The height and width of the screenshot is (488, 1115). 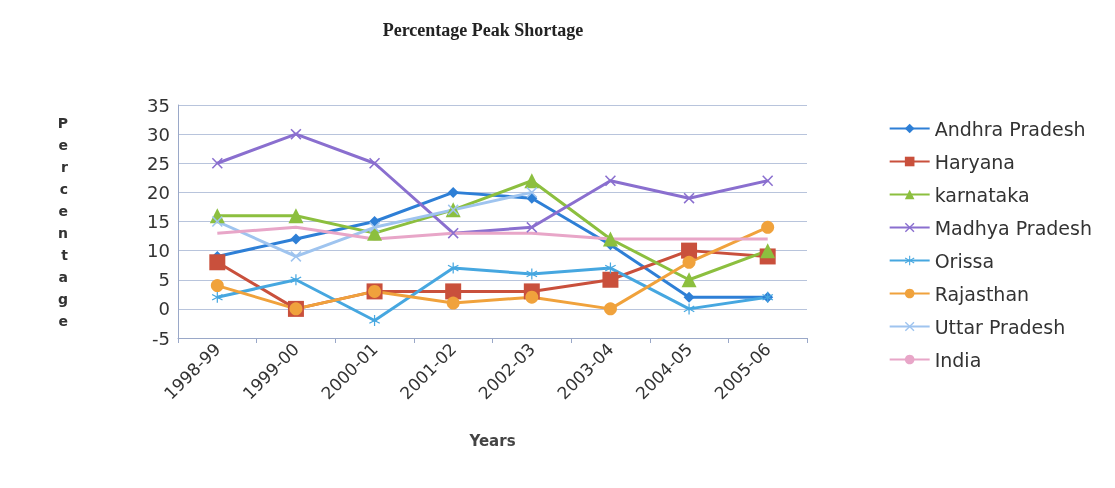 What do you see at coordinates (483, 30) in the screenshot?
I see `chart-title: Percentage Peak Shortage` at bounding box center [483, 30].